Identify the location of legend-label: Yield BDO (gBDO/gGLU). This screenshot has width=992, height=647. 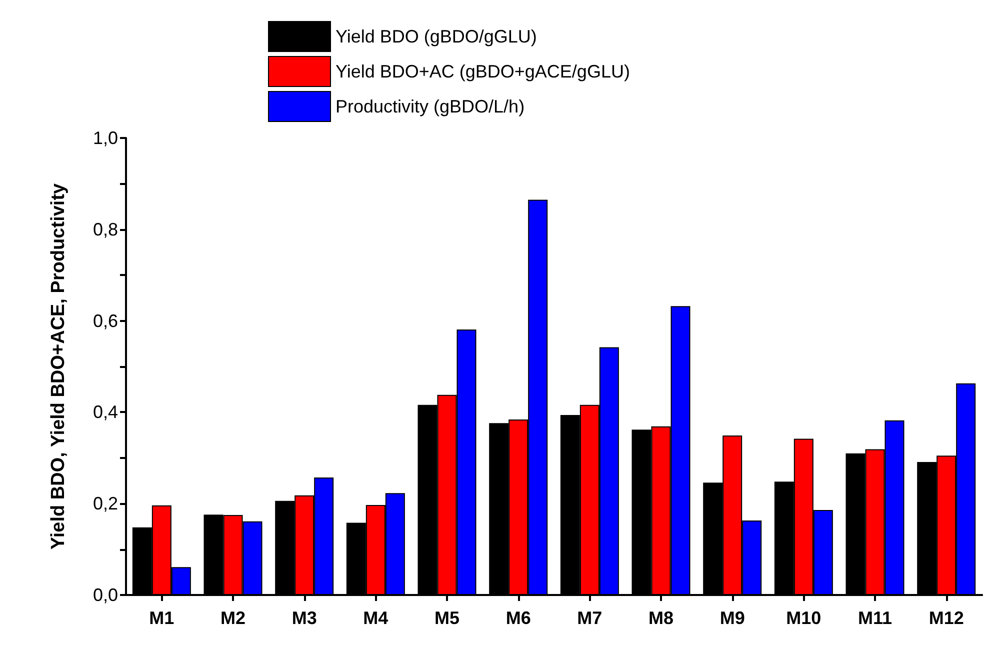
(436, 36).